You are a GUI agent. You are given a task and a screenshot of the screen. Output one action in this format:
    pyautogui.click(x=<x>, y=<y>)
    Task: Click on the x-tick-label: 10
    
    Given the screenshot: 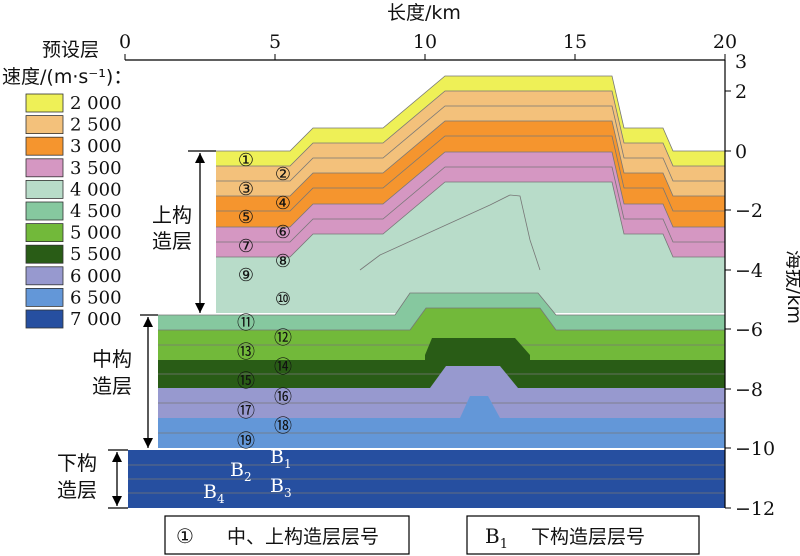 What is the action you would take?
    pyautogui.click(x=425, y=42)
    